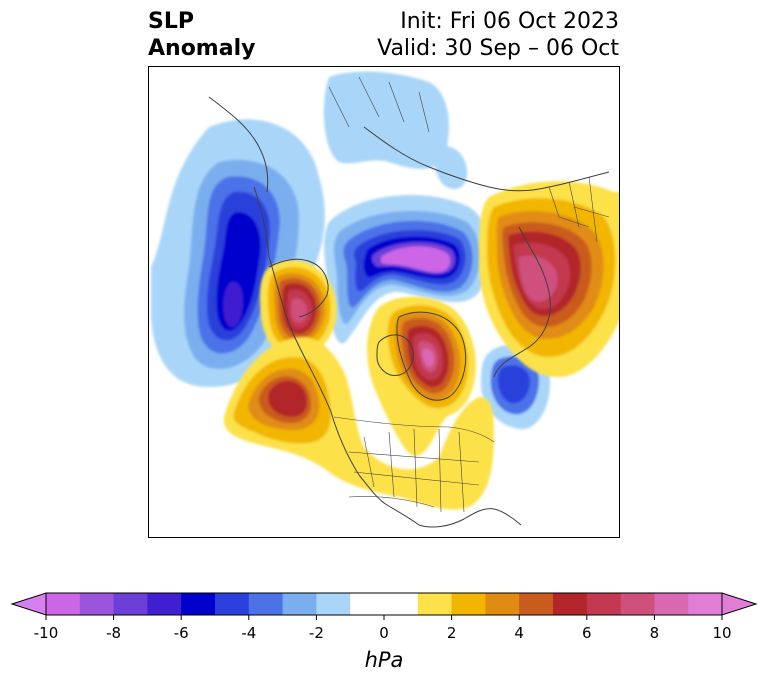 The width and height of the screenshot is (768, 685). I want to click on colorbar-unit: hPa, so click(384, 660).